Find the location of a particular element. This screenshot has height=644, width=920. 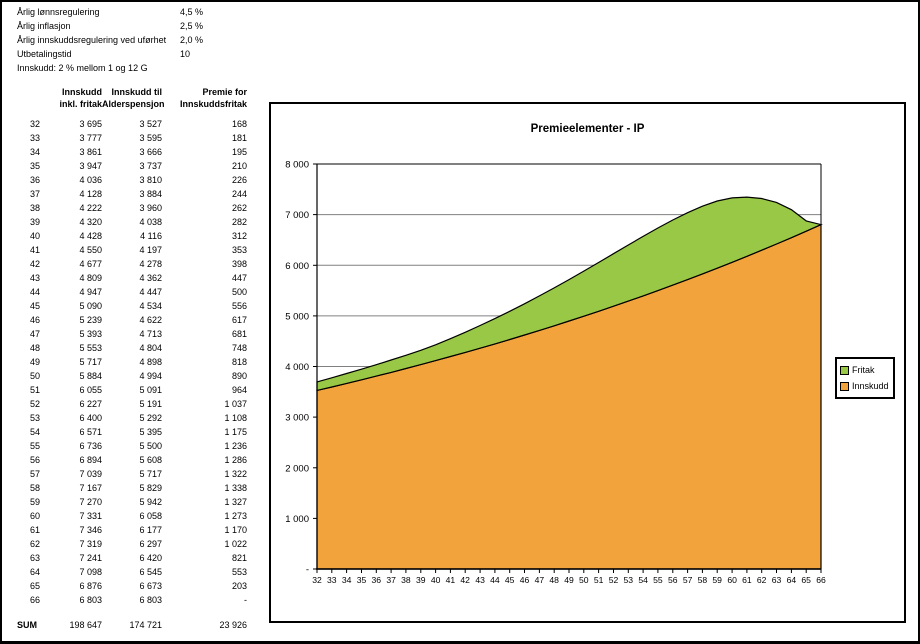

table-cell: 6 571 is located at coordinates (90, 432).